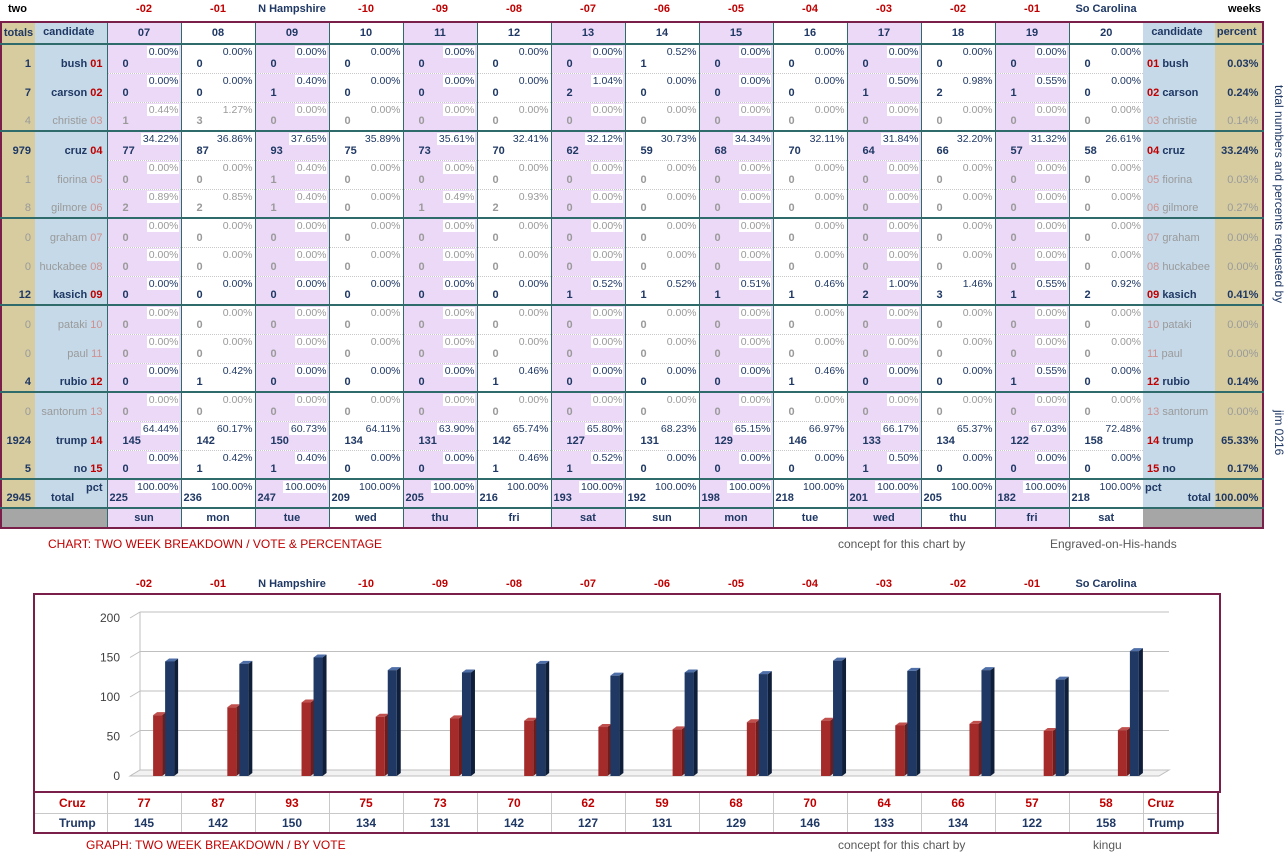 The height and width of the screenshot is (855, 1288). I want to click on candidate-percent: 0.00%, so click(1239, 348).